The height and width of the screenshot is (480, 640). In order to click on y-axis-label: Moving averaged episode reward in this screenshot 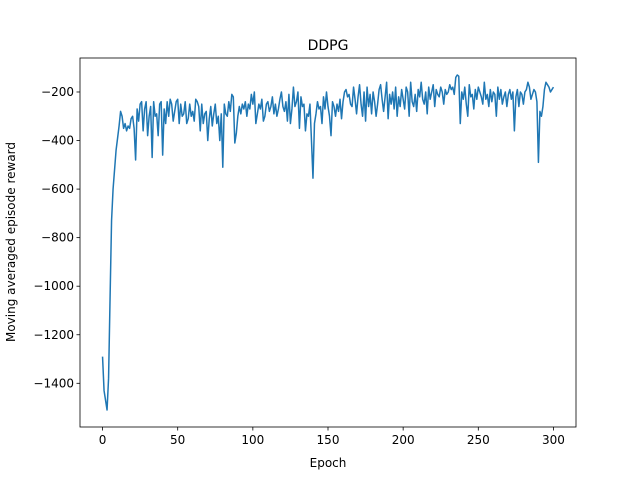, I will do `click(11, 242)`.